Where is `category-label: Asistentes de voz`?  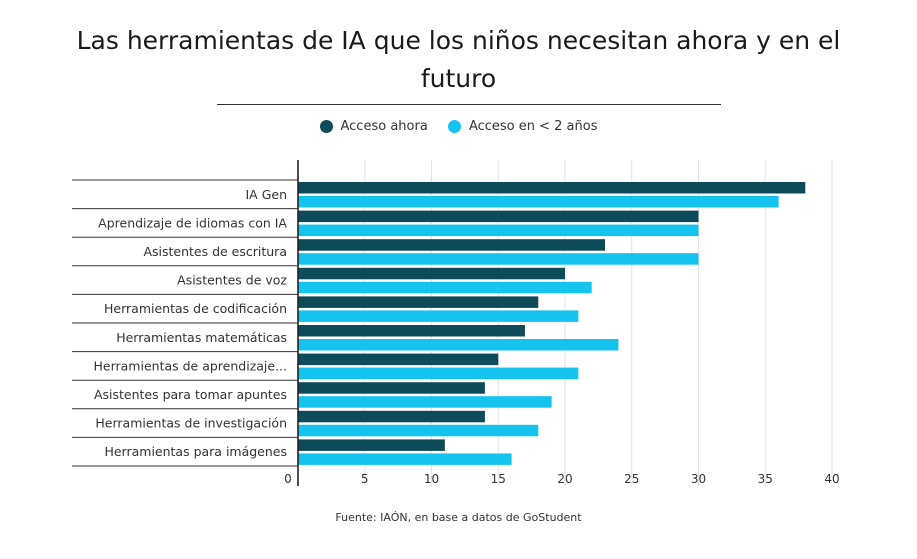
category-label: Asistentes de voz is located at coordinates (232, 280).